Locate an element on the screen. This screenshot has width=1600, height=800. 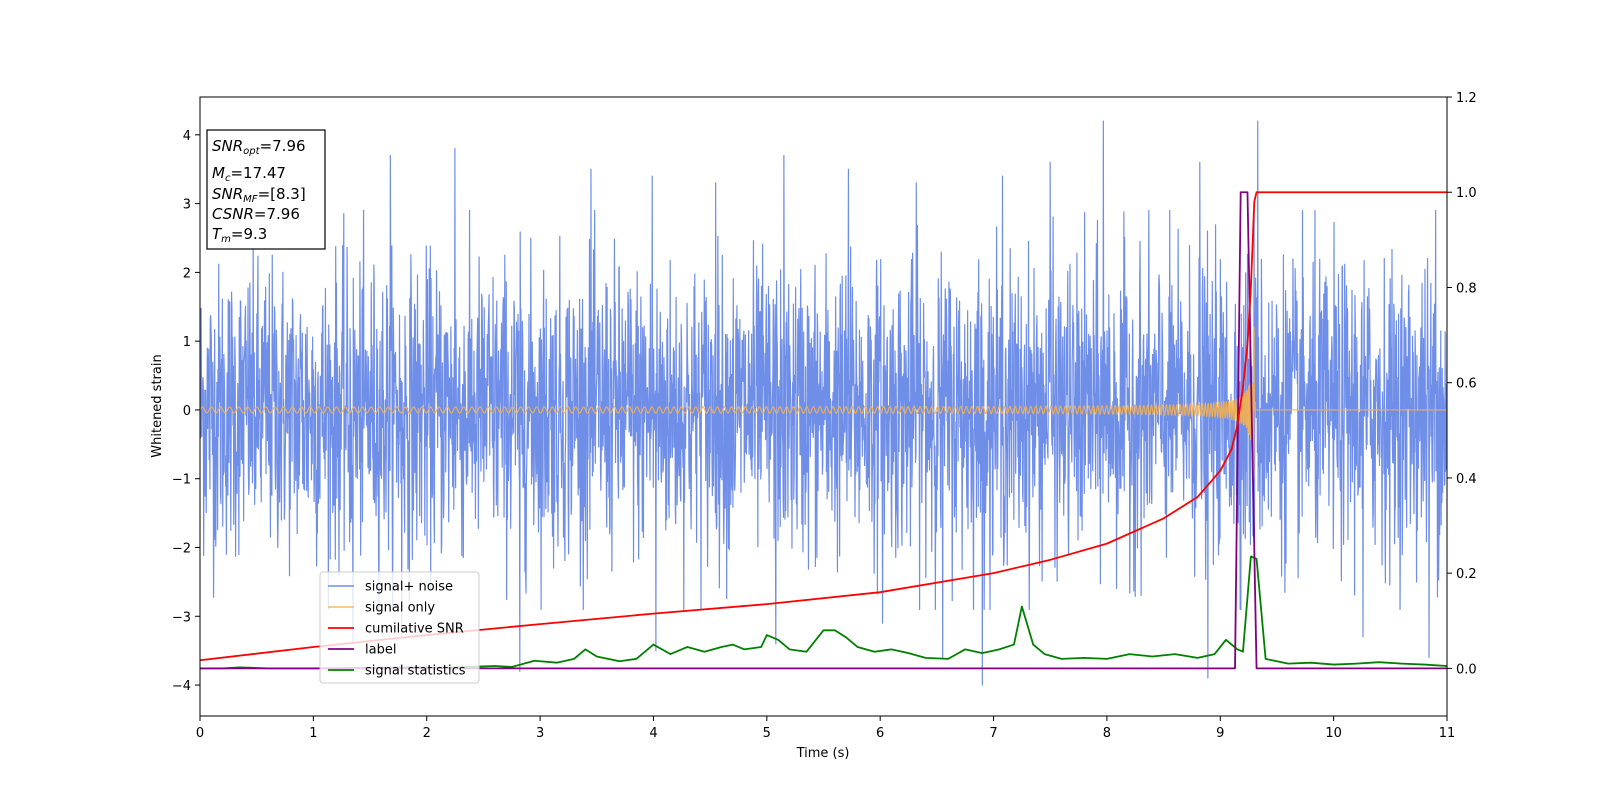
y-tick-label: −2 is located at coordinates (181, 548).